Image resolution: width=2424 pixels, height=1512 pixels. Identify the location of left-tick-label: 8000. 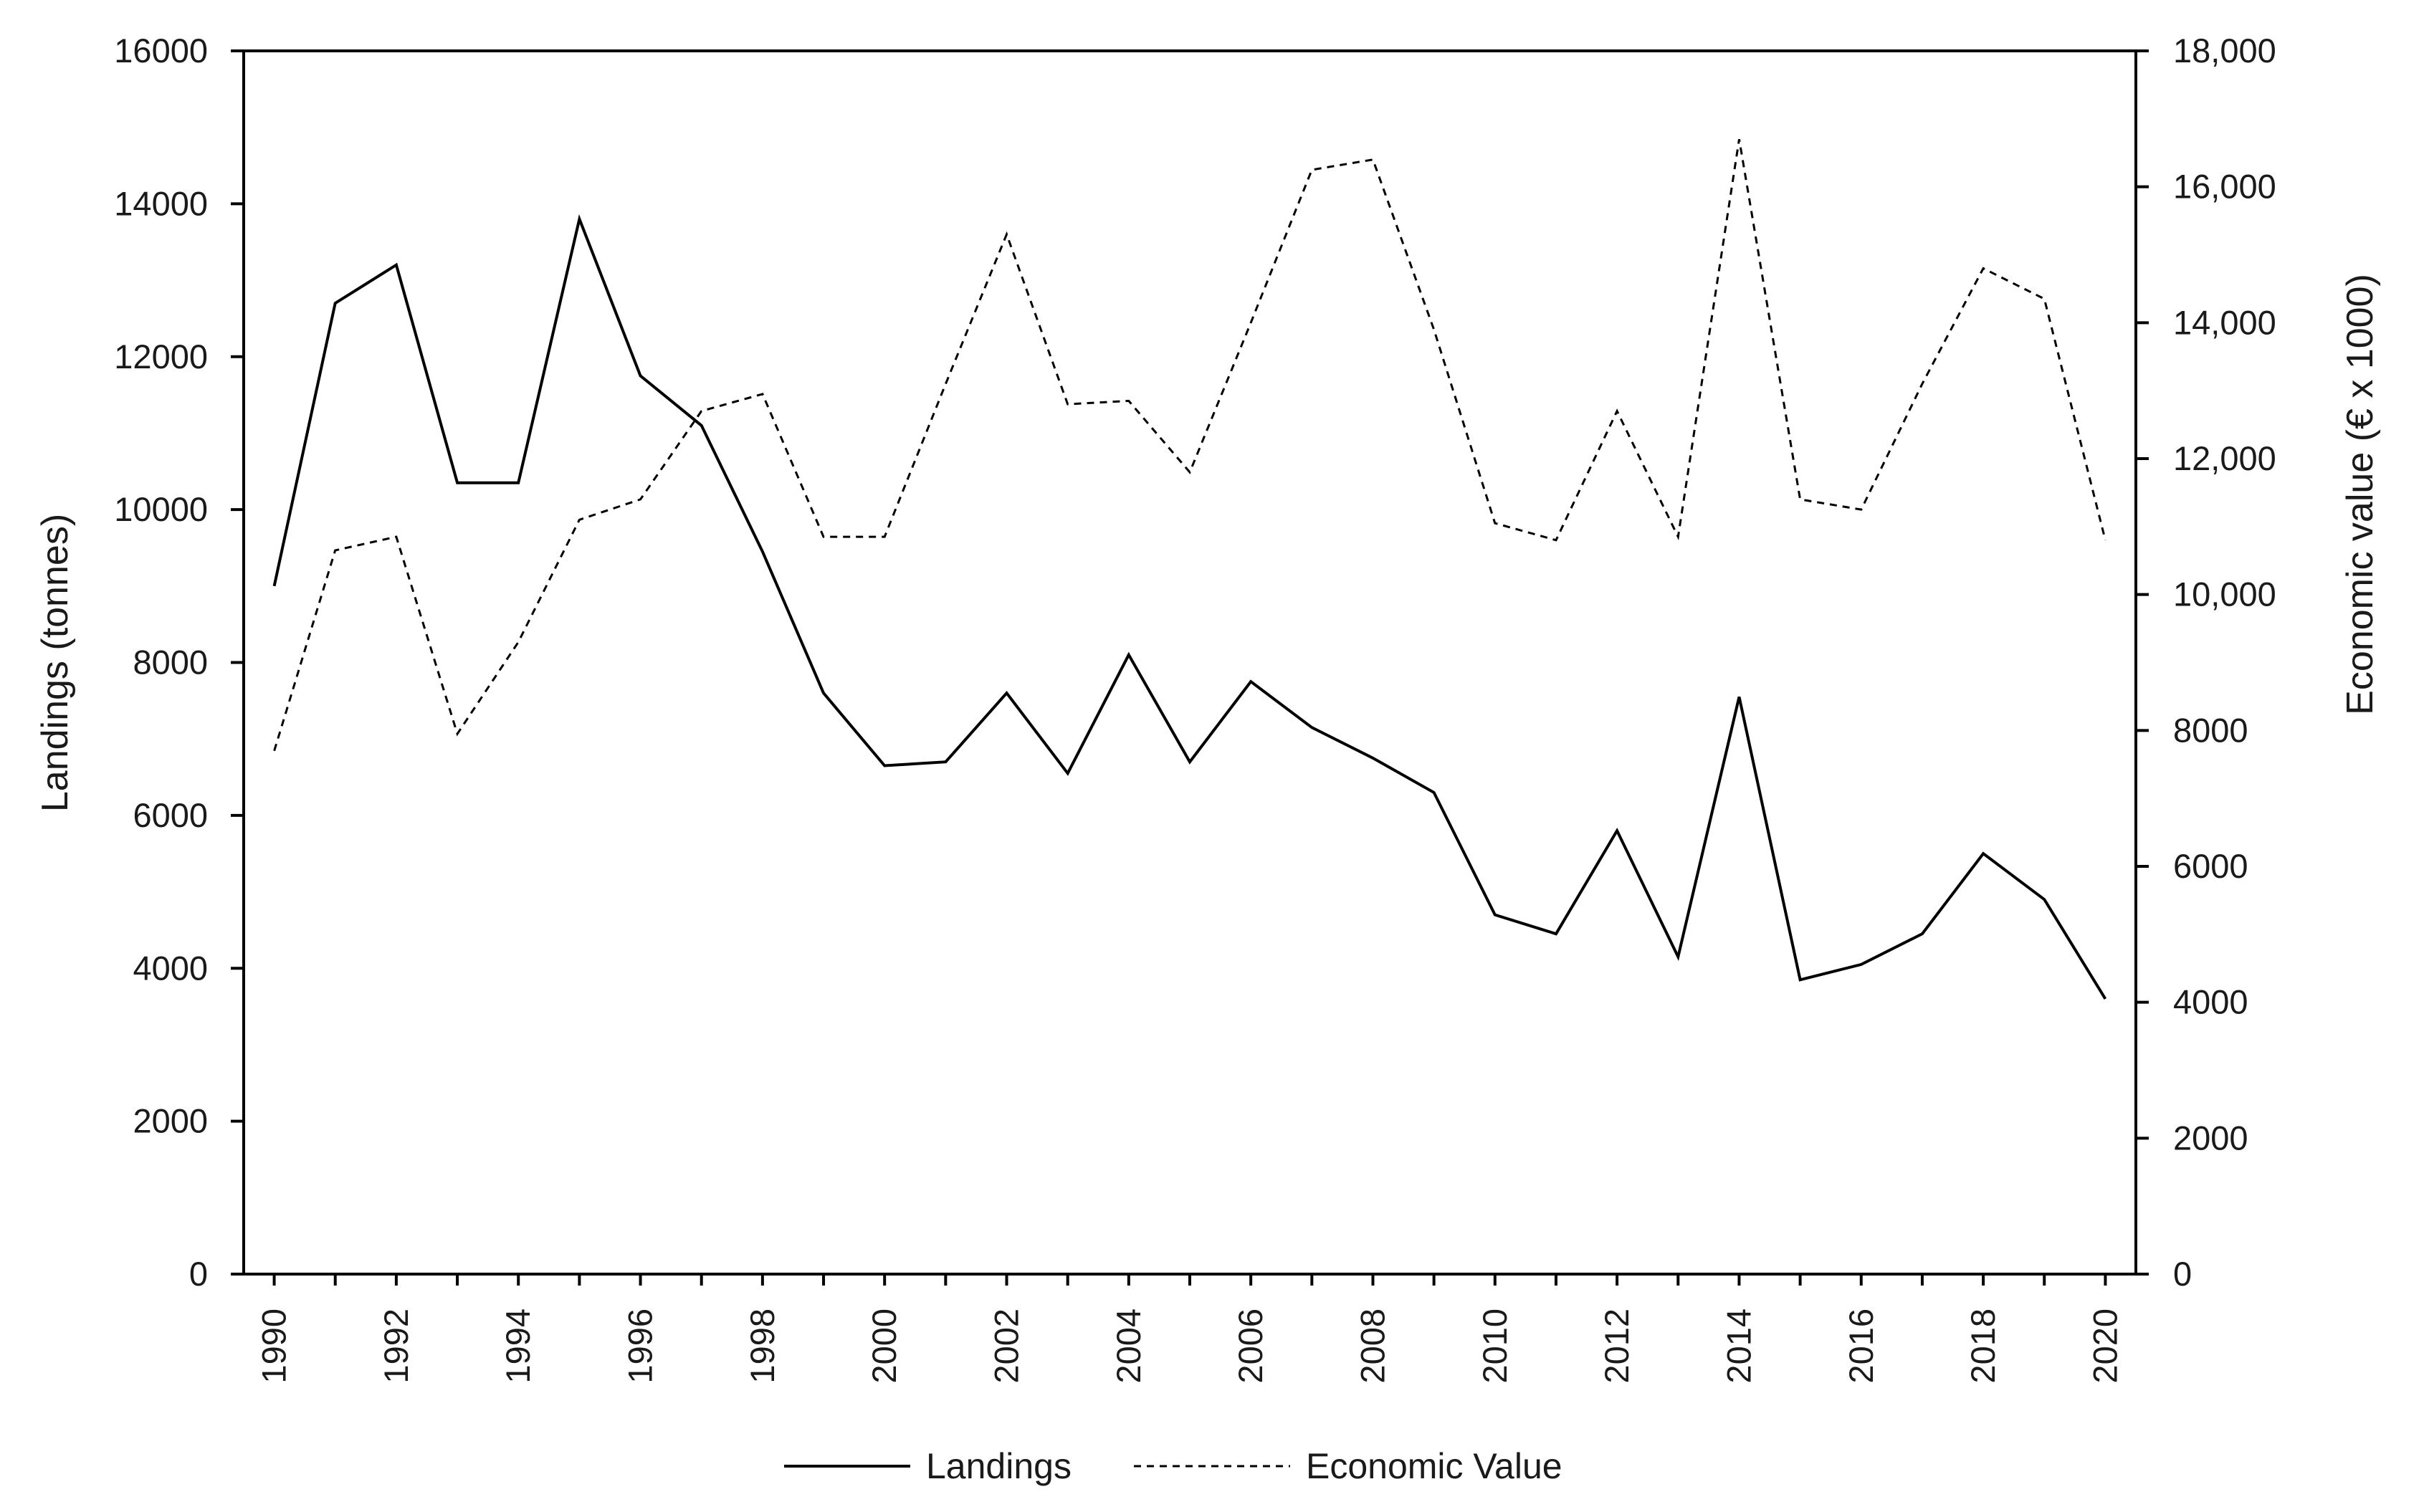
(170, 662).